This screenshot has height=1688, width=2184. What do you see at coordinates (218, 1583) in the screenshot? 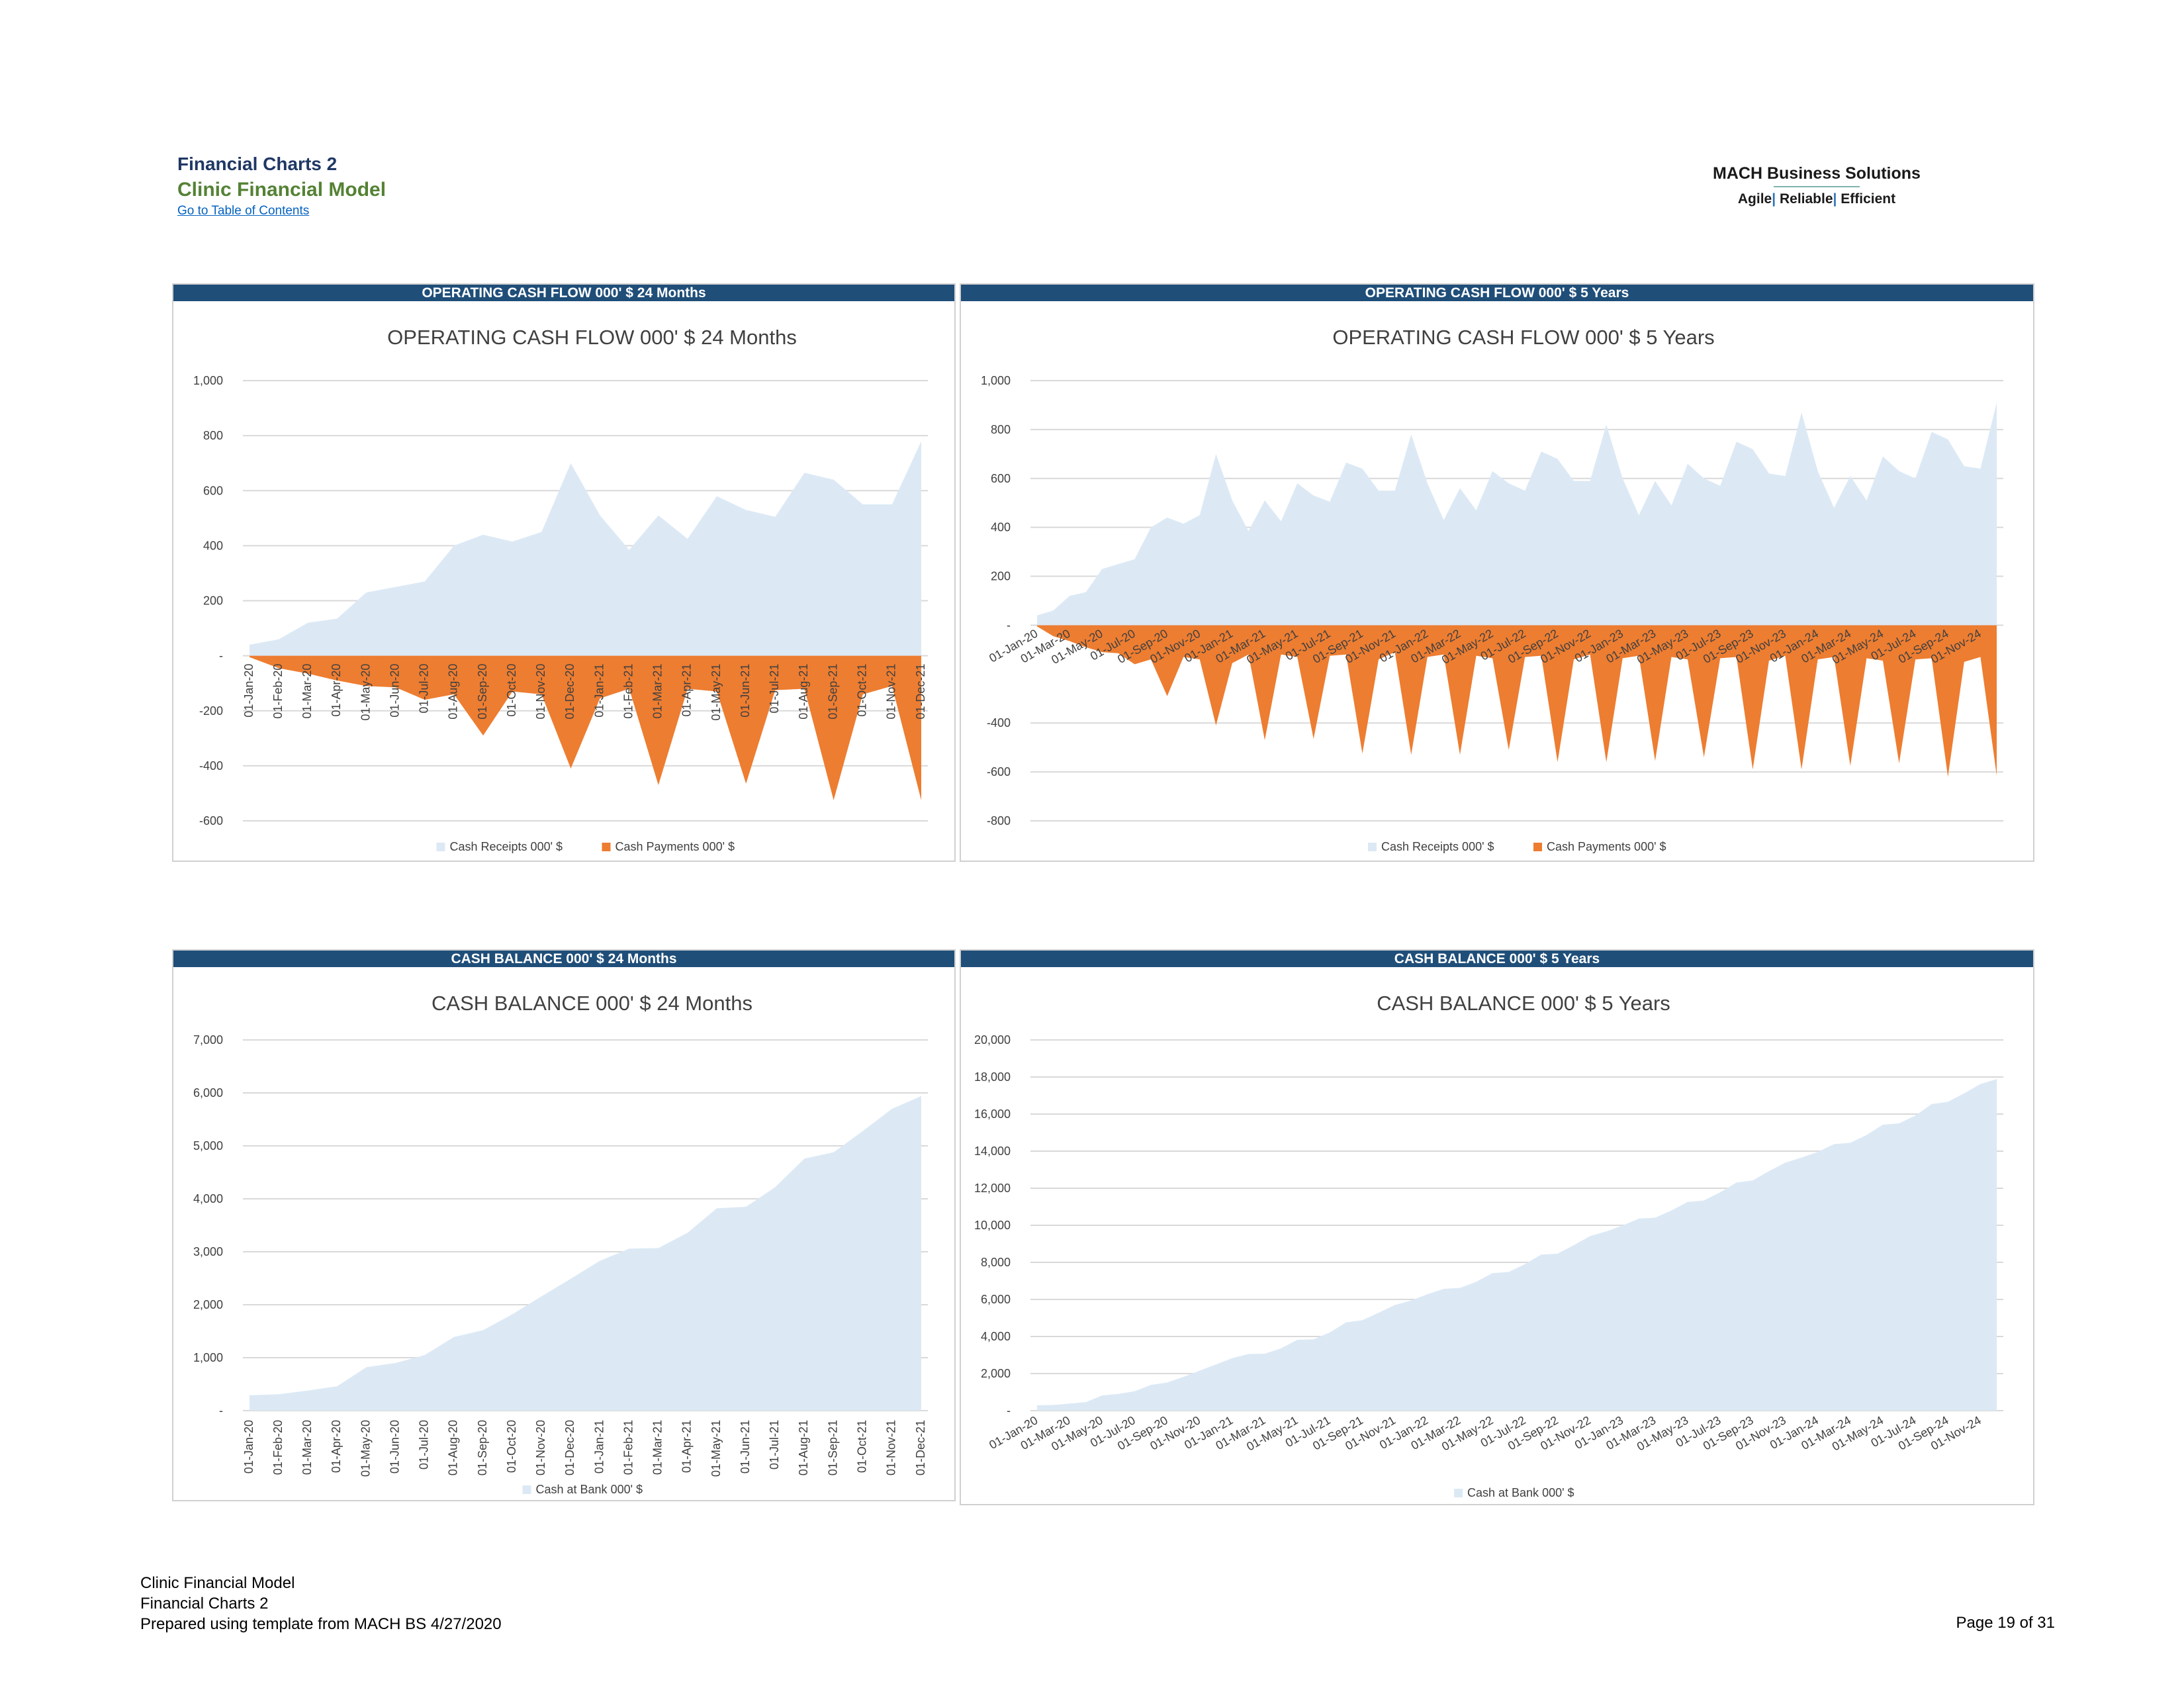
I see `footer-line-1: Clinic Financial Model` at bounding box center [218, 1583].